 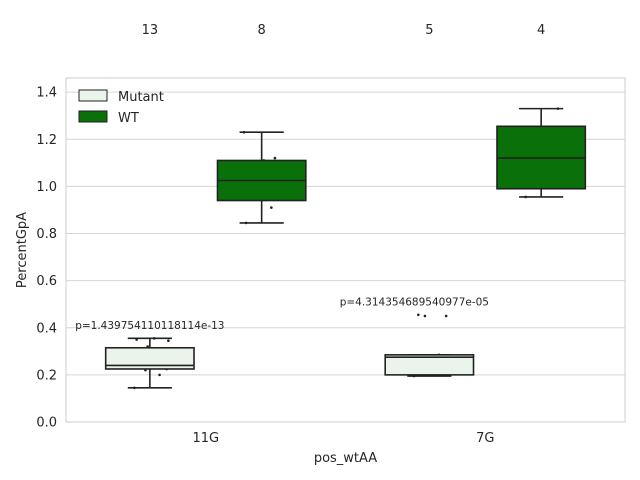 What do you see at coordinates (46, 328) in the screenshot?
I see `y-tick-label: 0.4` at bounding box center [46, 328].